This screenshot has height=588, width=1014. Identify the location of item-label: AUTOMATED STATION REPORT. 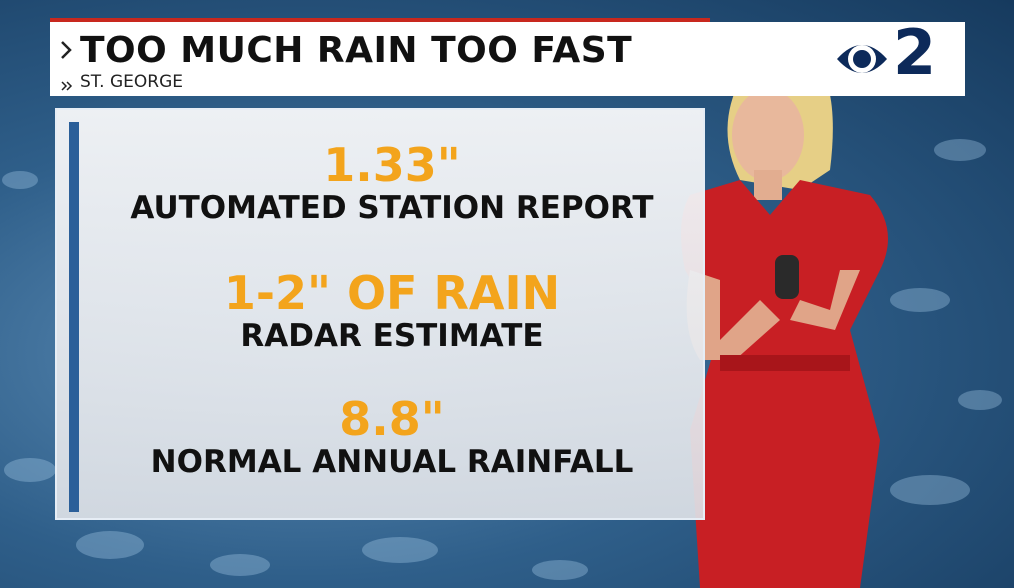
(392, 208).